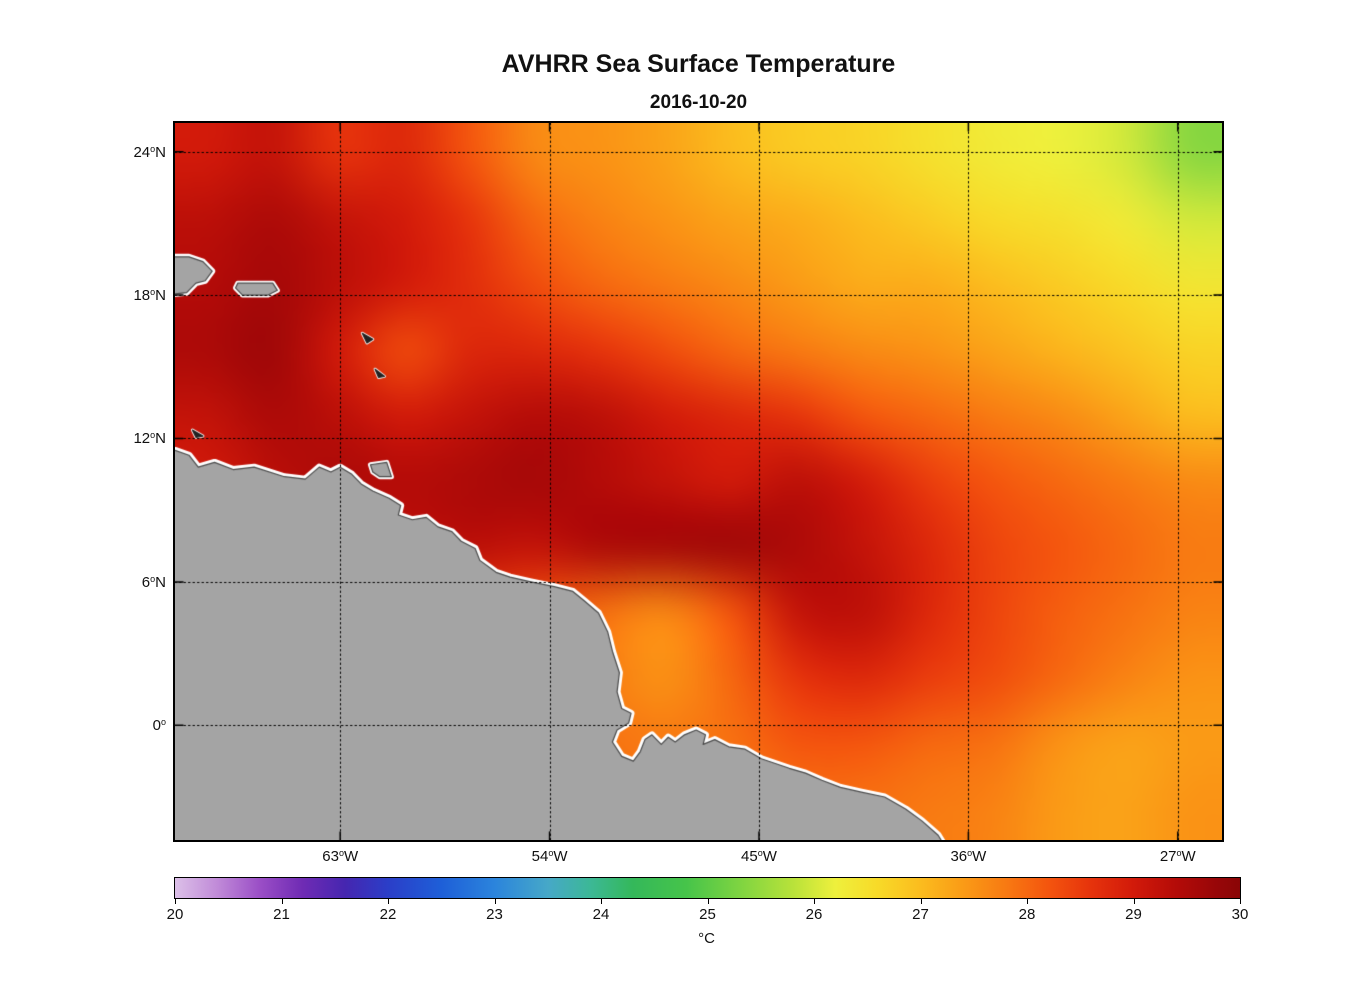 This screenshot has height=1000, width=1356. Describe the element at coordinates (149, 152) in the screenshot. I see `y-axis-tick-label: 24oN` at that location.